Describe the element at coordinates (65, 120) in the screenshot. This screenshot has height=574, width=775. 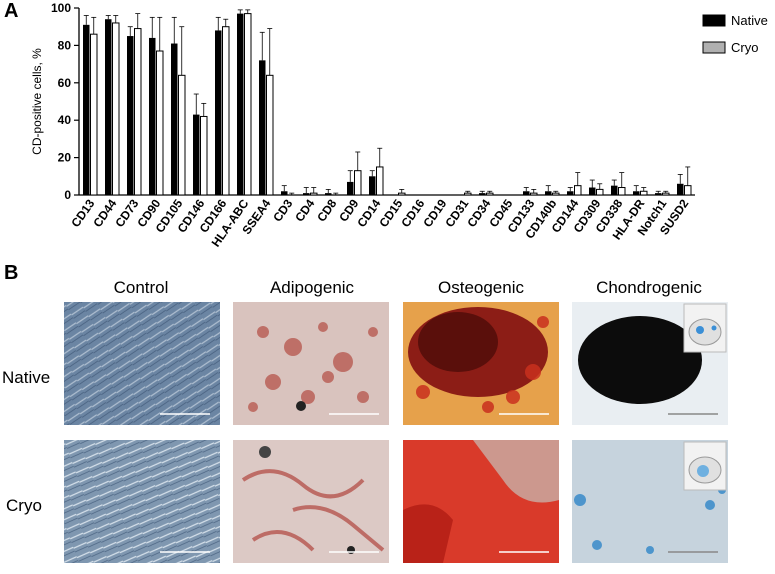
I see `y-tick-label: 40` at that location.